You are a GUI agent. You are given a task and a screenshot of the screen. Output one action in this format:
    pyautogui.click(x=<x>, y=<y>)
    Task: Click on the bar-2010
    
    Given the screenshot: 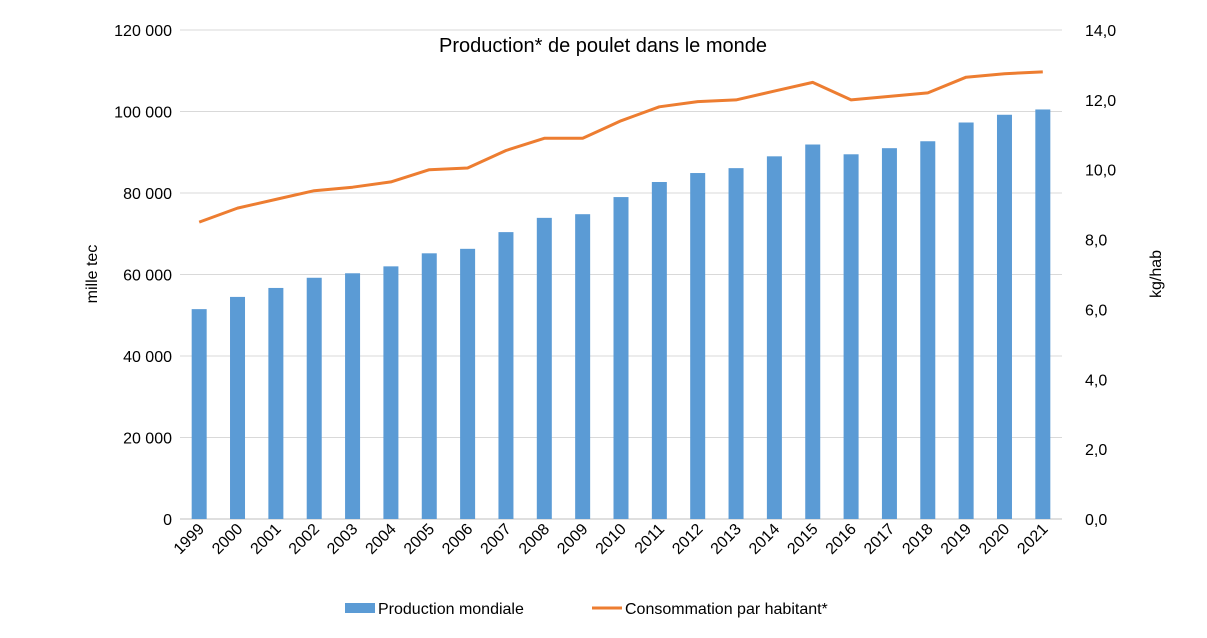 What is the action you would take?
    pyautogui.click(x=621, y=358)
    